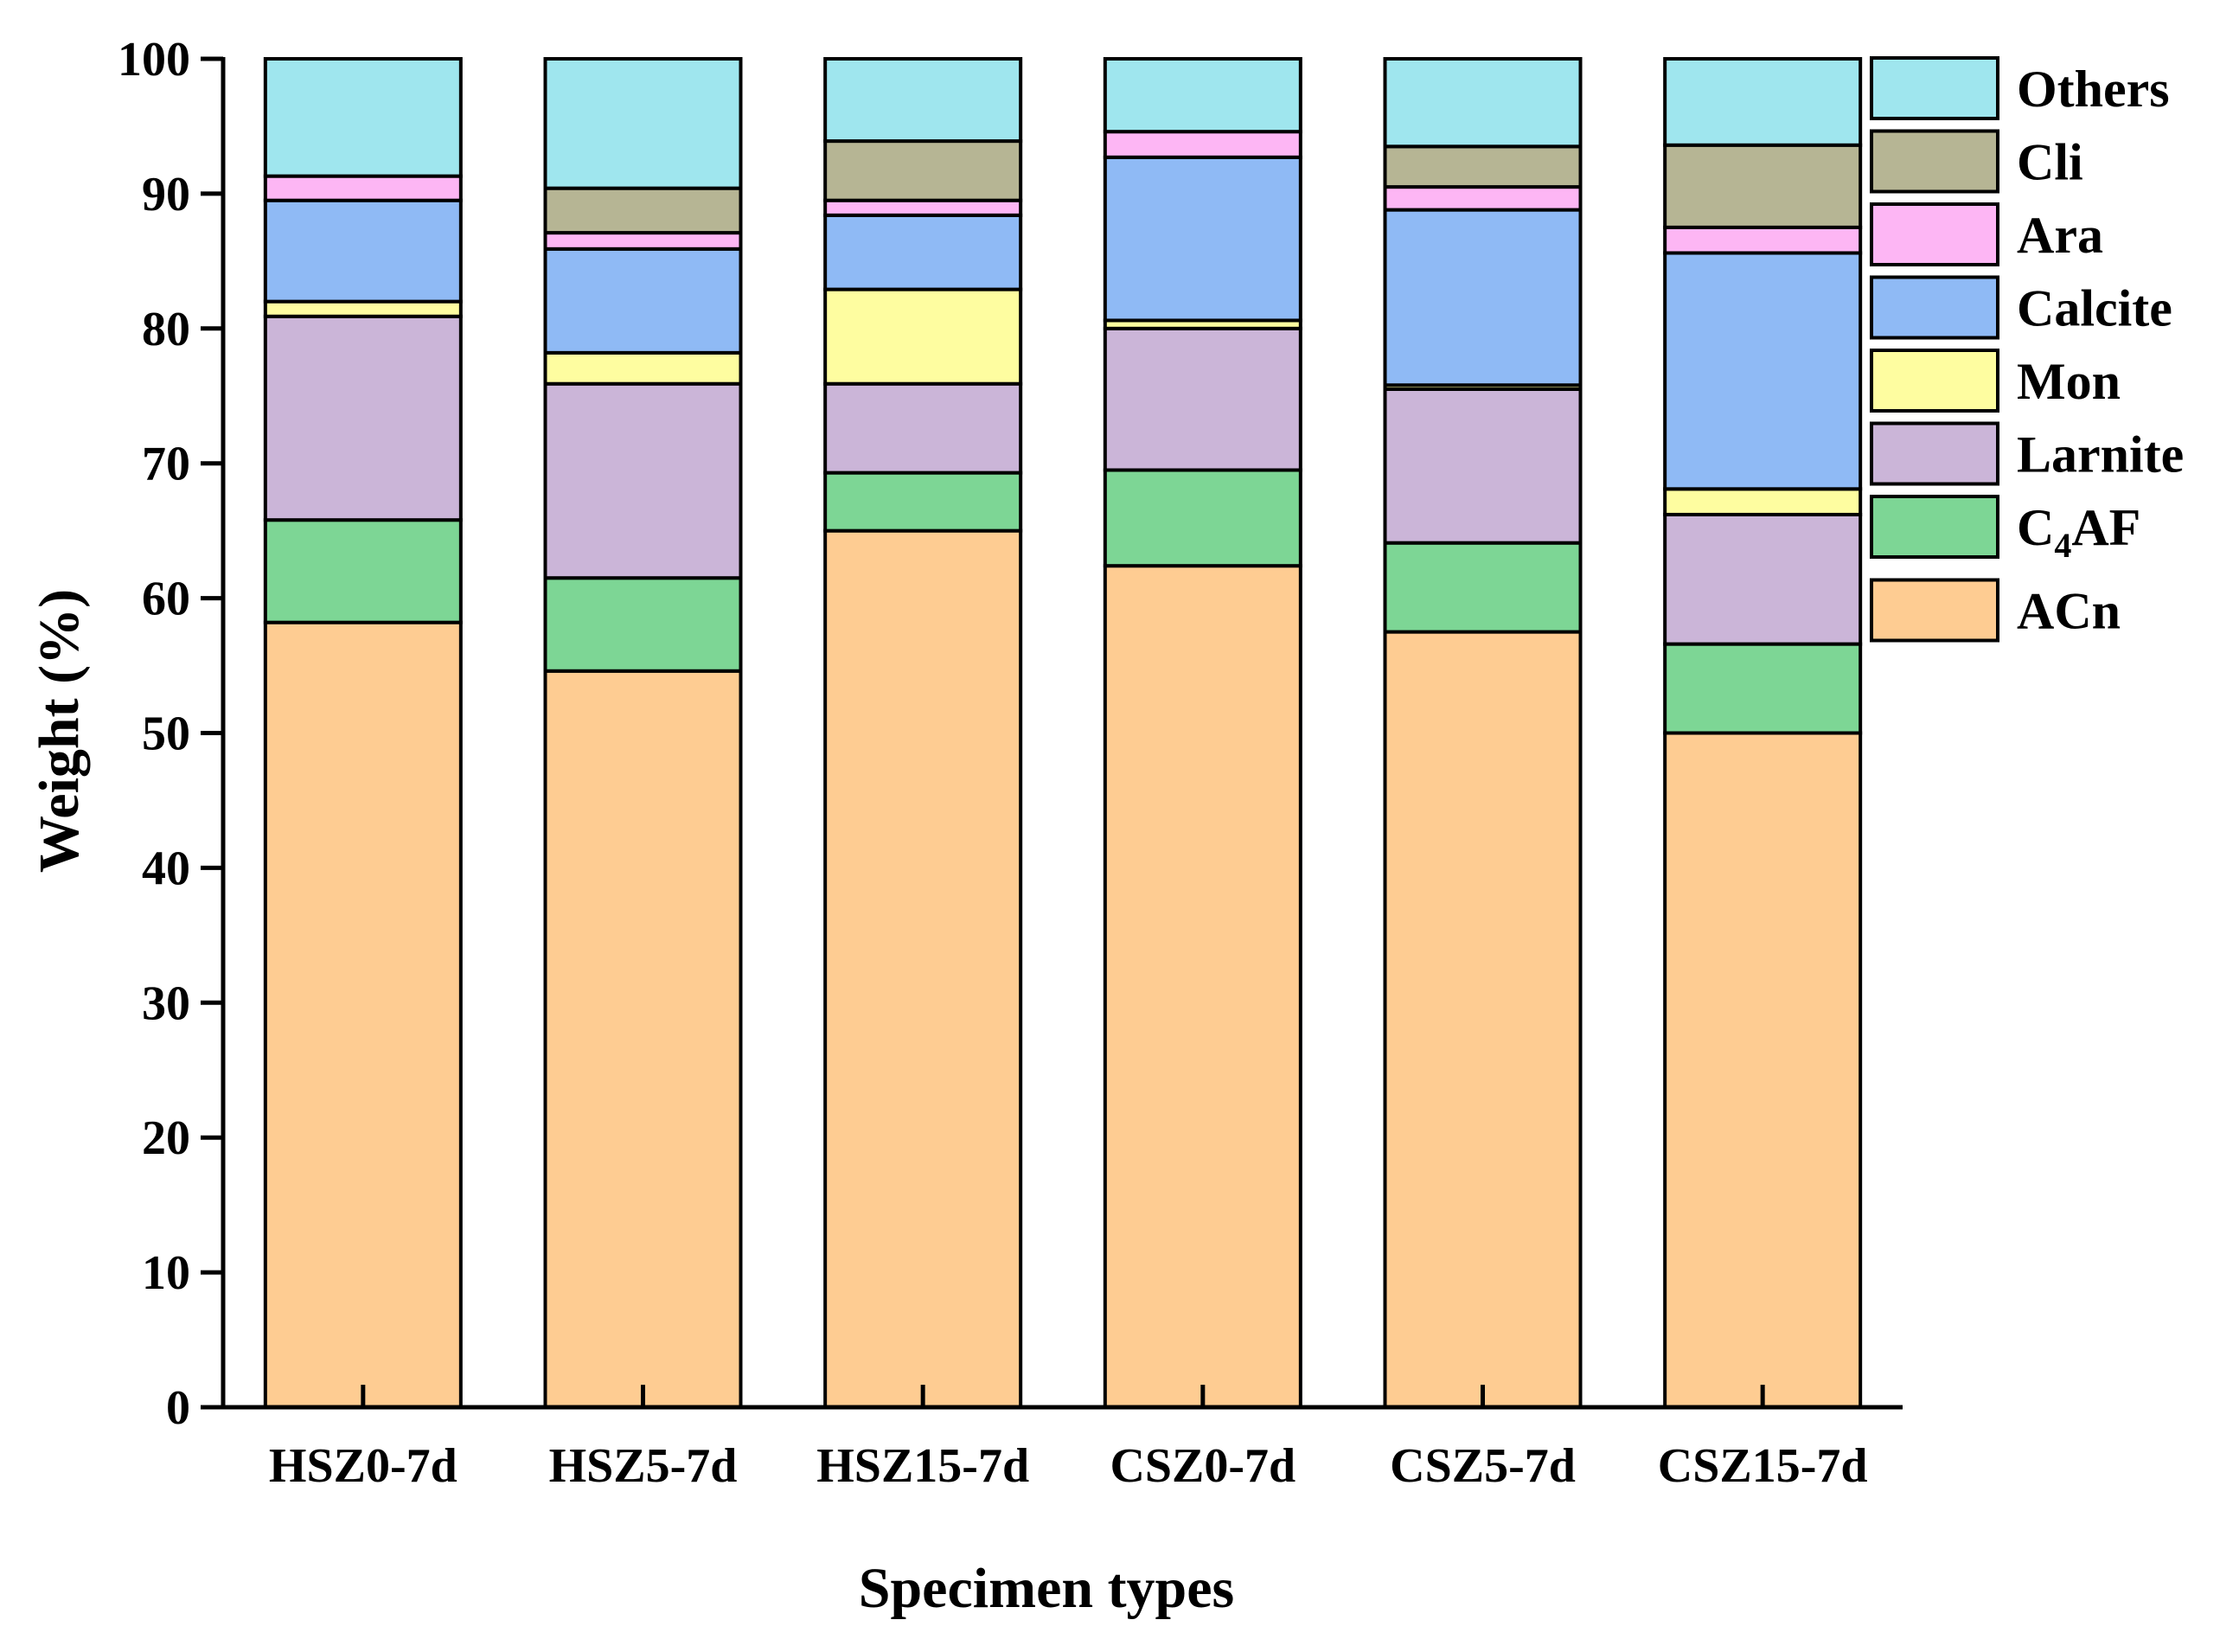  I want to click on bar-segment-csz15-7d-c4af, so click(1763, 688).